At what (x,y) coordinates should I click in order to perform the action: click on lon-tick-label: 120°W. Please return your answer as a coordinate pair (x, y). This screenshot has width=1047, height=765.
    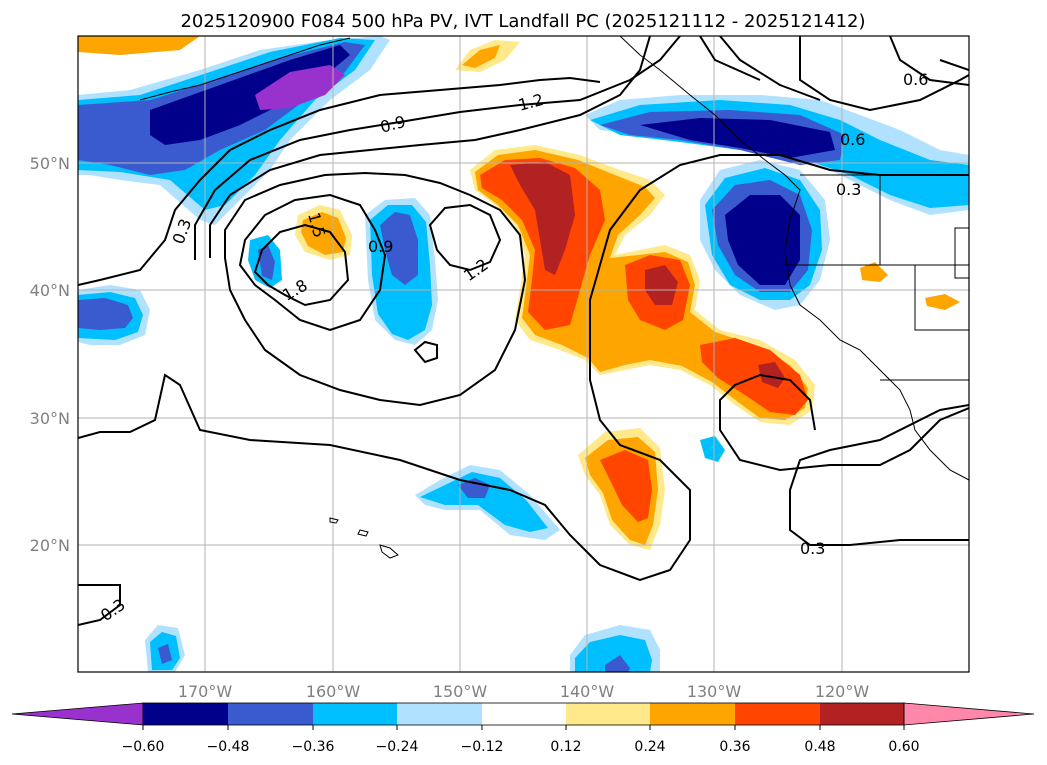
    Looking at the image, I should click on (842, 691).